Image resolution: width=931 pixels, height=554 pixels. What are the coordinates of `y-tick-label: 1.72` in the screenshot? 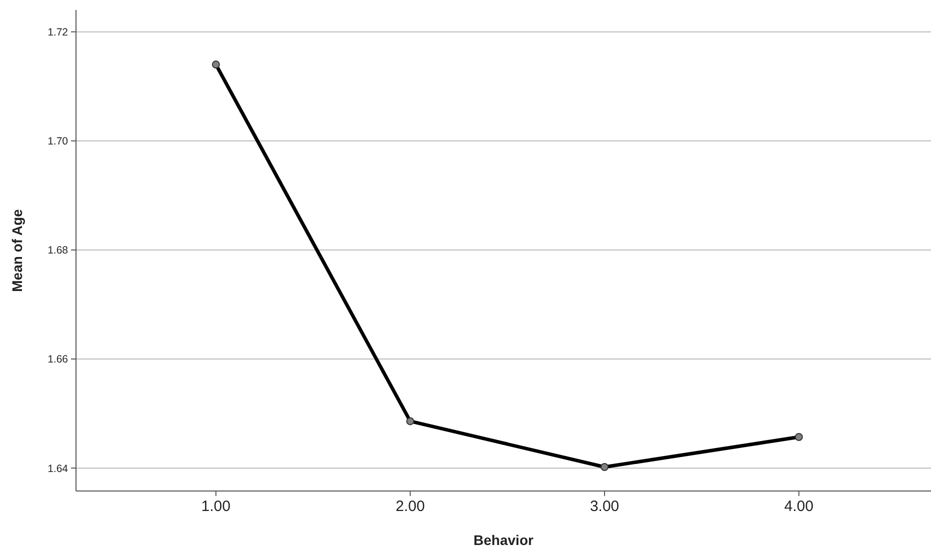 It's located at (58, 32).